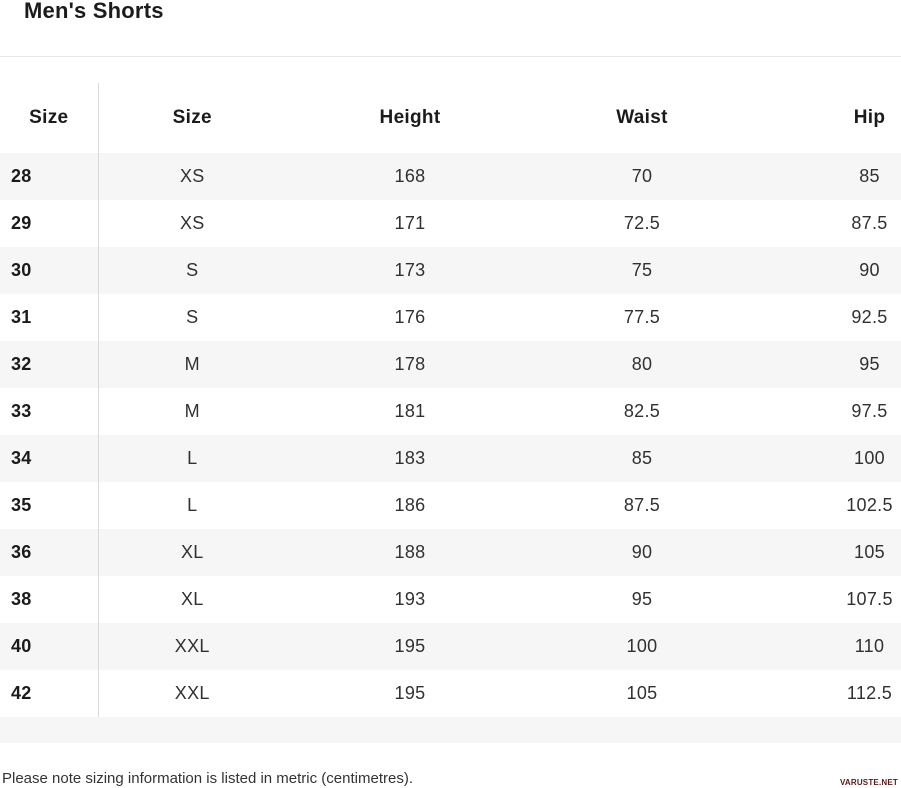  I want to click on column-header-waist: Waist, so click(642, 117).